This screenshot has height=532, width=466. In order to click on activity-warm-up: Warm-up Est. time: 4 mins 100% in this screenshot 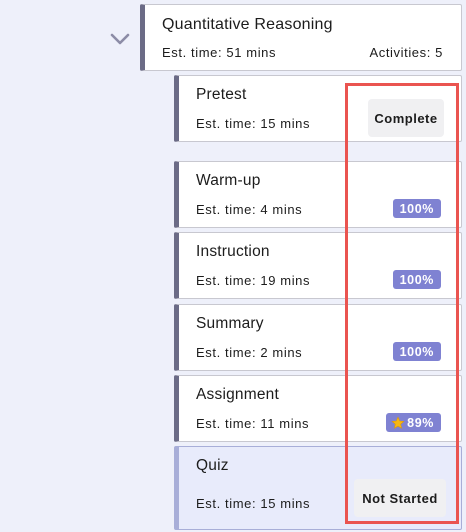, I will do `click(318, 194)`.